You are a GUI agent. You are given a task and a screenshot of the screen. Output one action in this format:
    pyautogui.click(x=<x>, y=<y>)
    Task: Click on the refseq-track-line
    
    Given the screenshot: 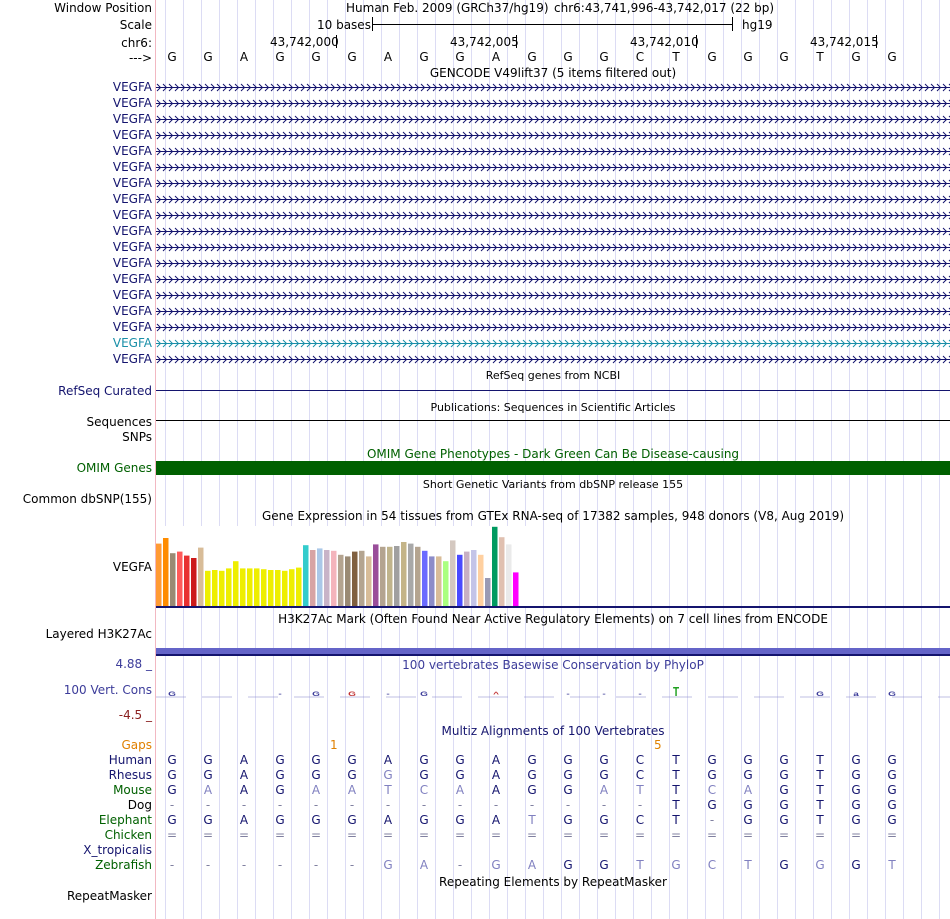 What is the action you would take?
    pyautogui.click(x=553, y=390)
    